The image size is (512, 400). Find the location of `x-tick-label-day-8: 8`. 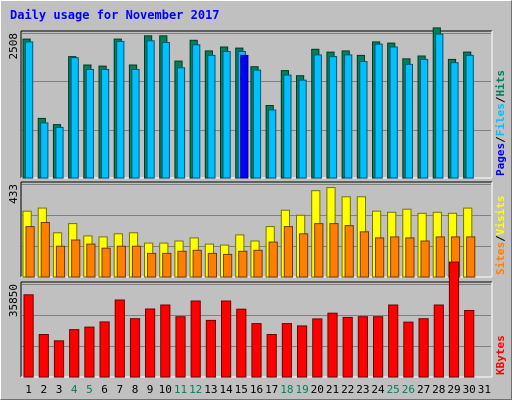

x-tick-label-day-8: 8 is located at coordinates (135, 389).